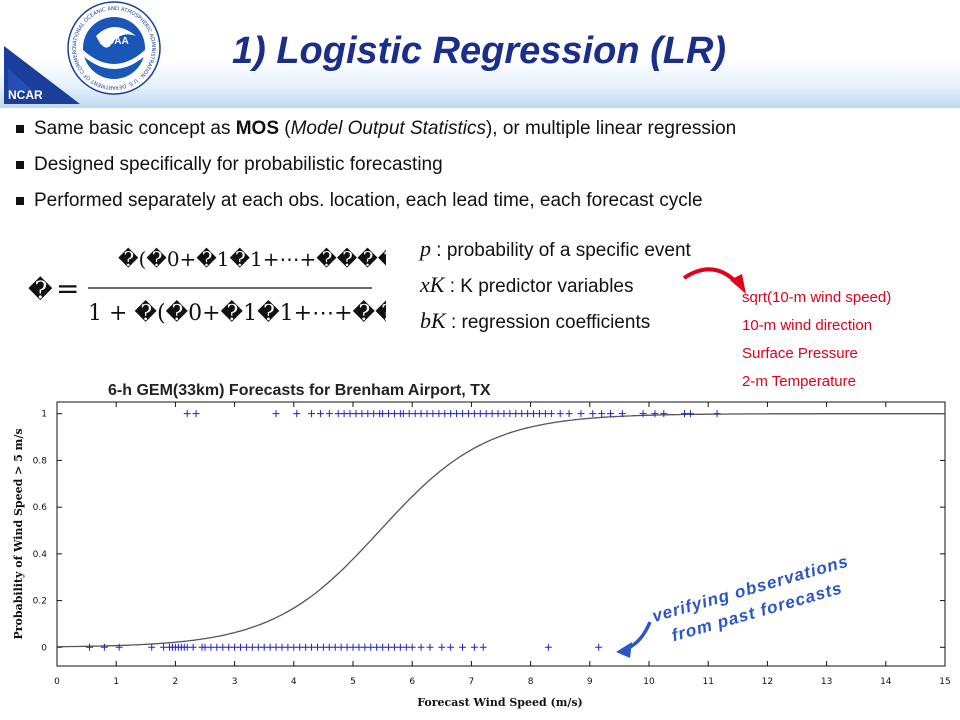  What do you see at coordinates (649, 682) in the screenshot?
I see `x-tick-label: 10` at bounding box center [649, 682].